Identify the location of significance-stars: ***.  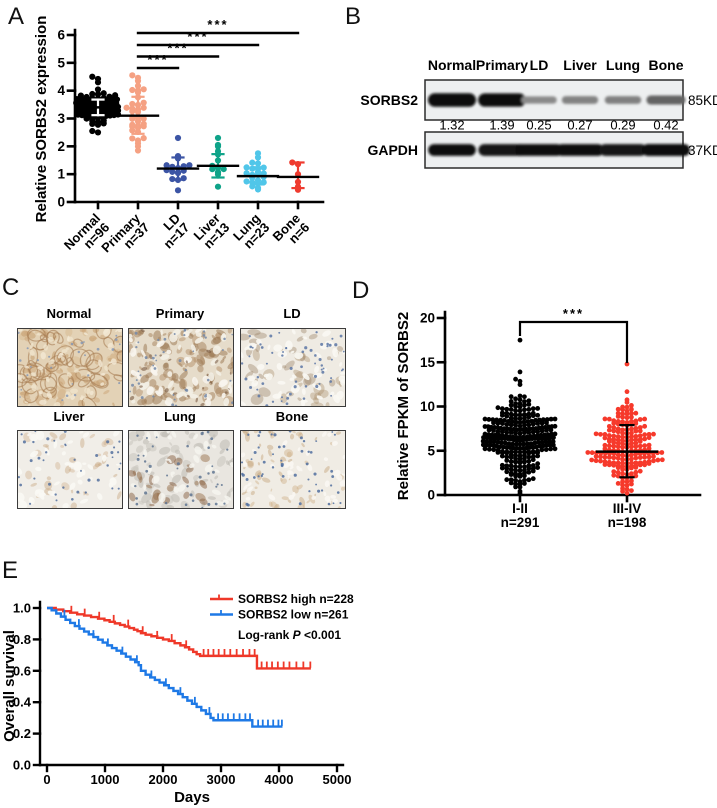
(217, 24).